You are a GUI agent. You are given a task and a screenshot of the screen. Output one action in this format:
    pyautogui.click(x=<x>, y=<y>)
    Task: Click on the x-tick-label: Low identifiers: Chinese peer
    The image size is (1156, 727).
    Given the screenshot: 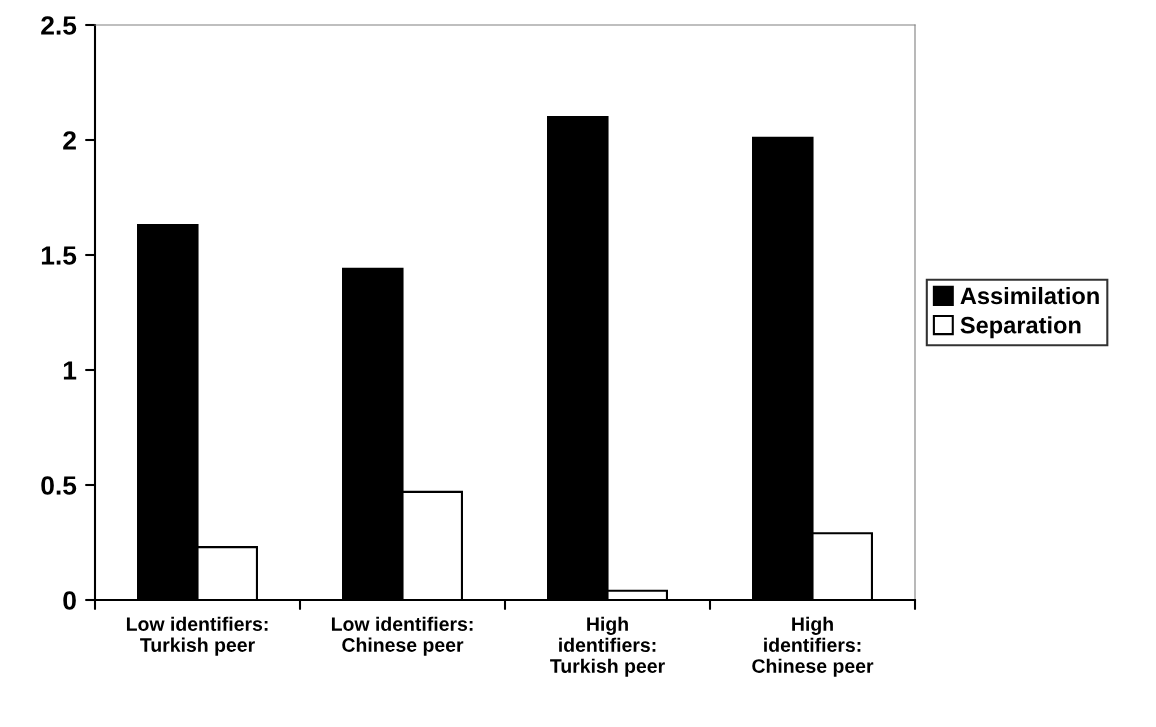 What is the action you would take?
    pyautogui.click(x=402, y=636)
    